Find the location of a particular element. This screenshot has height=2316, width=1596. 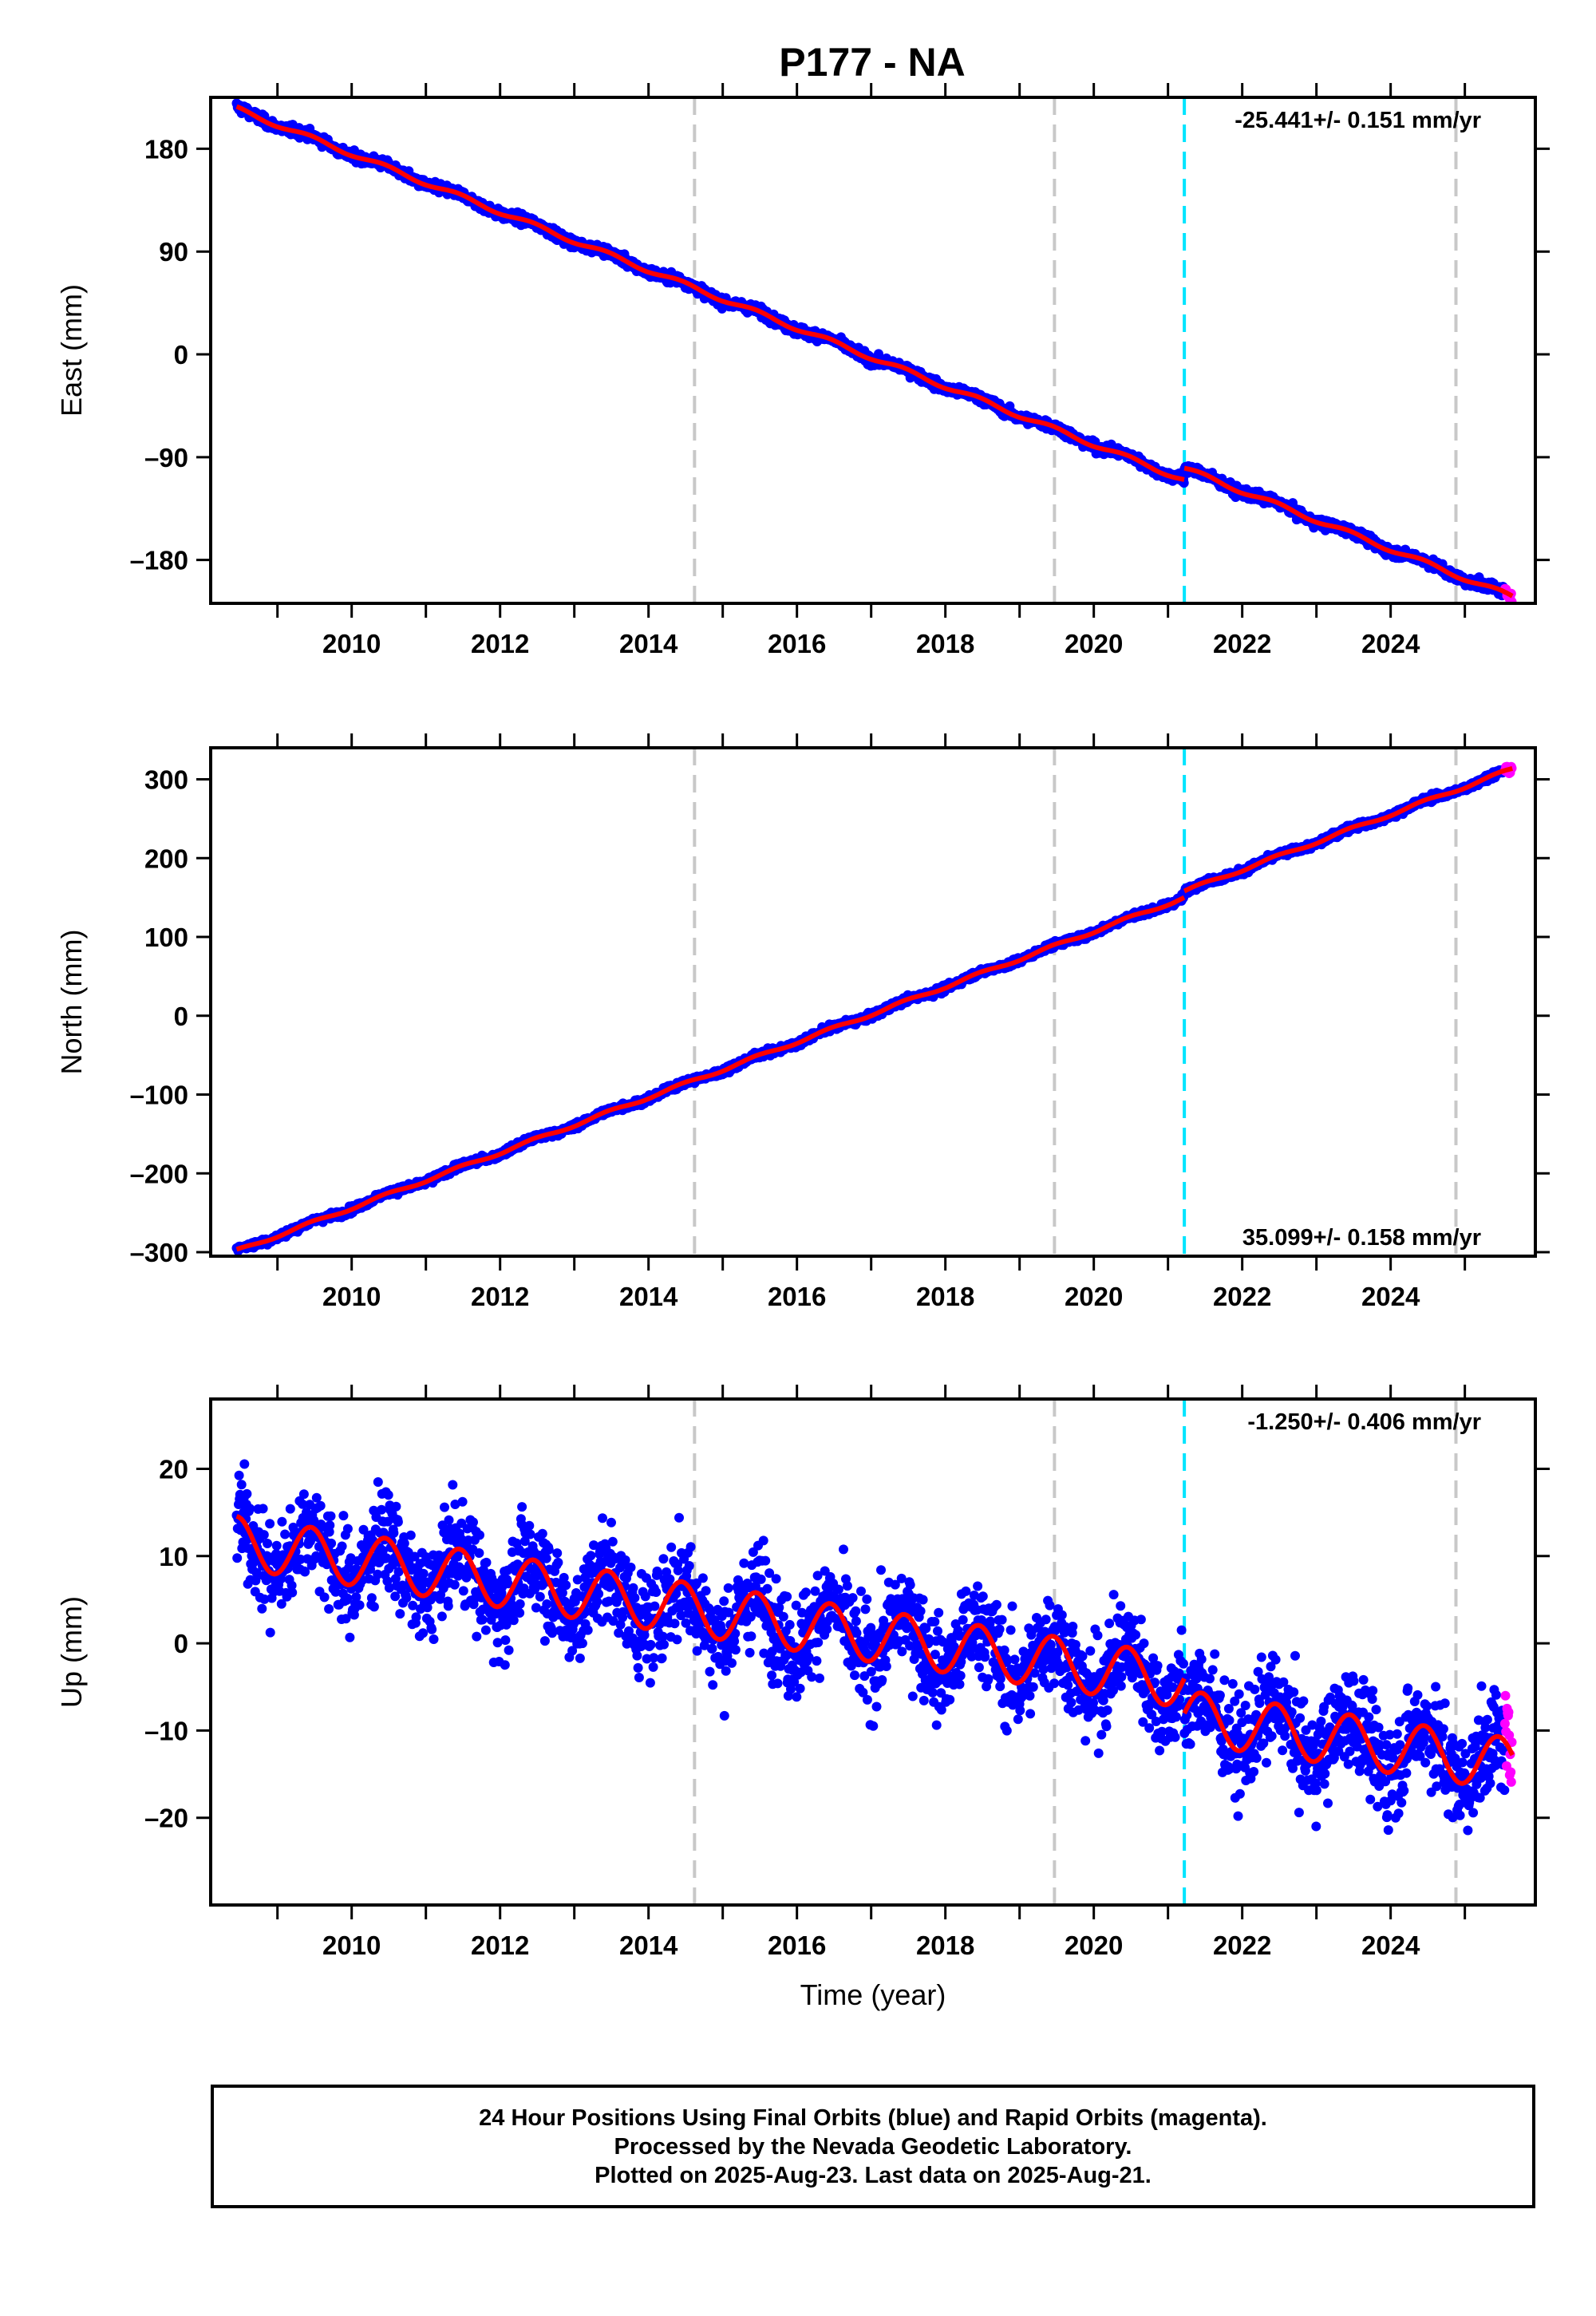

x-tick-label: 2016 is located at coordinates (797, 643).